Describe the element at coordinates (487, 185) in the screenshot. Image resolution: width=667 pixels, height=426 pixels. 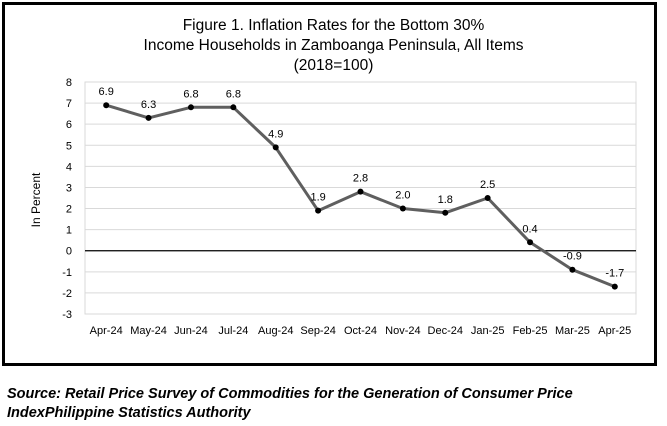
I see `data-label: 2.5` at that location.